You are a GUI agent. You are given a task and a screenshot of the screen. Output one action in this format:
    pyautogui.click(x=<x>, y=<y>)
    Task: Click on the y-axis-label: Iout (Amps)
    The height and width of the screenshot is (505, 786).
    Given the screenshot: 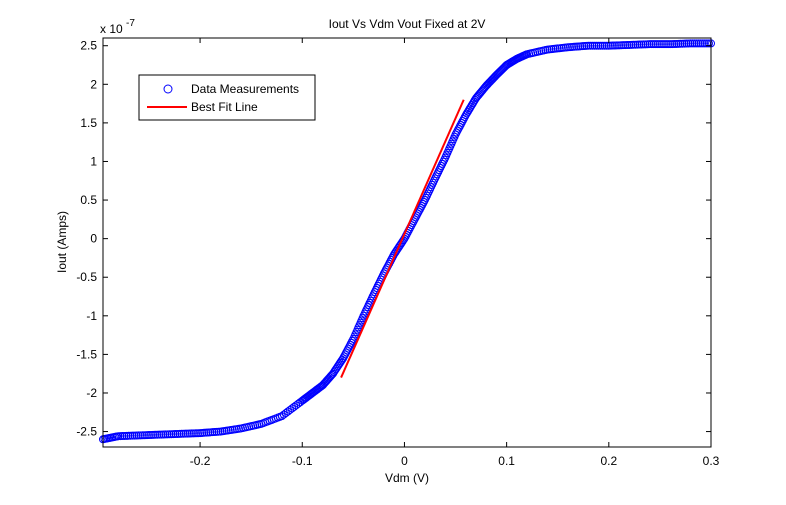 What is the action you would take?
    pyautogui.click(x=62, y=242)
    